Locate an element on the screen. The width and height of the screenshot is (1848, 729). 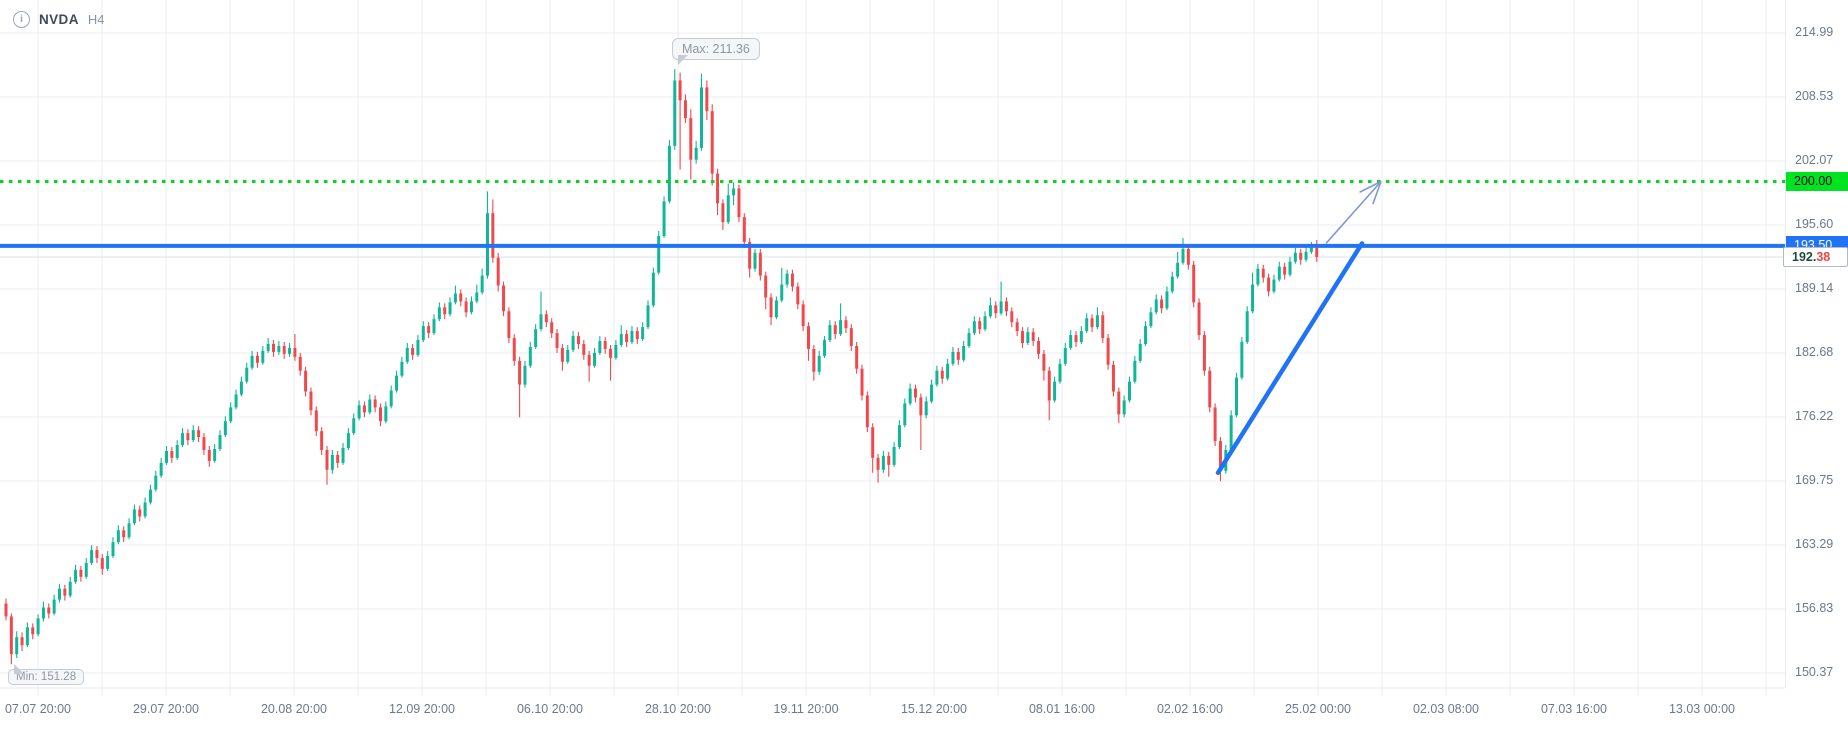
price-tick: 163.29 is located at coordinates (1814, 544).